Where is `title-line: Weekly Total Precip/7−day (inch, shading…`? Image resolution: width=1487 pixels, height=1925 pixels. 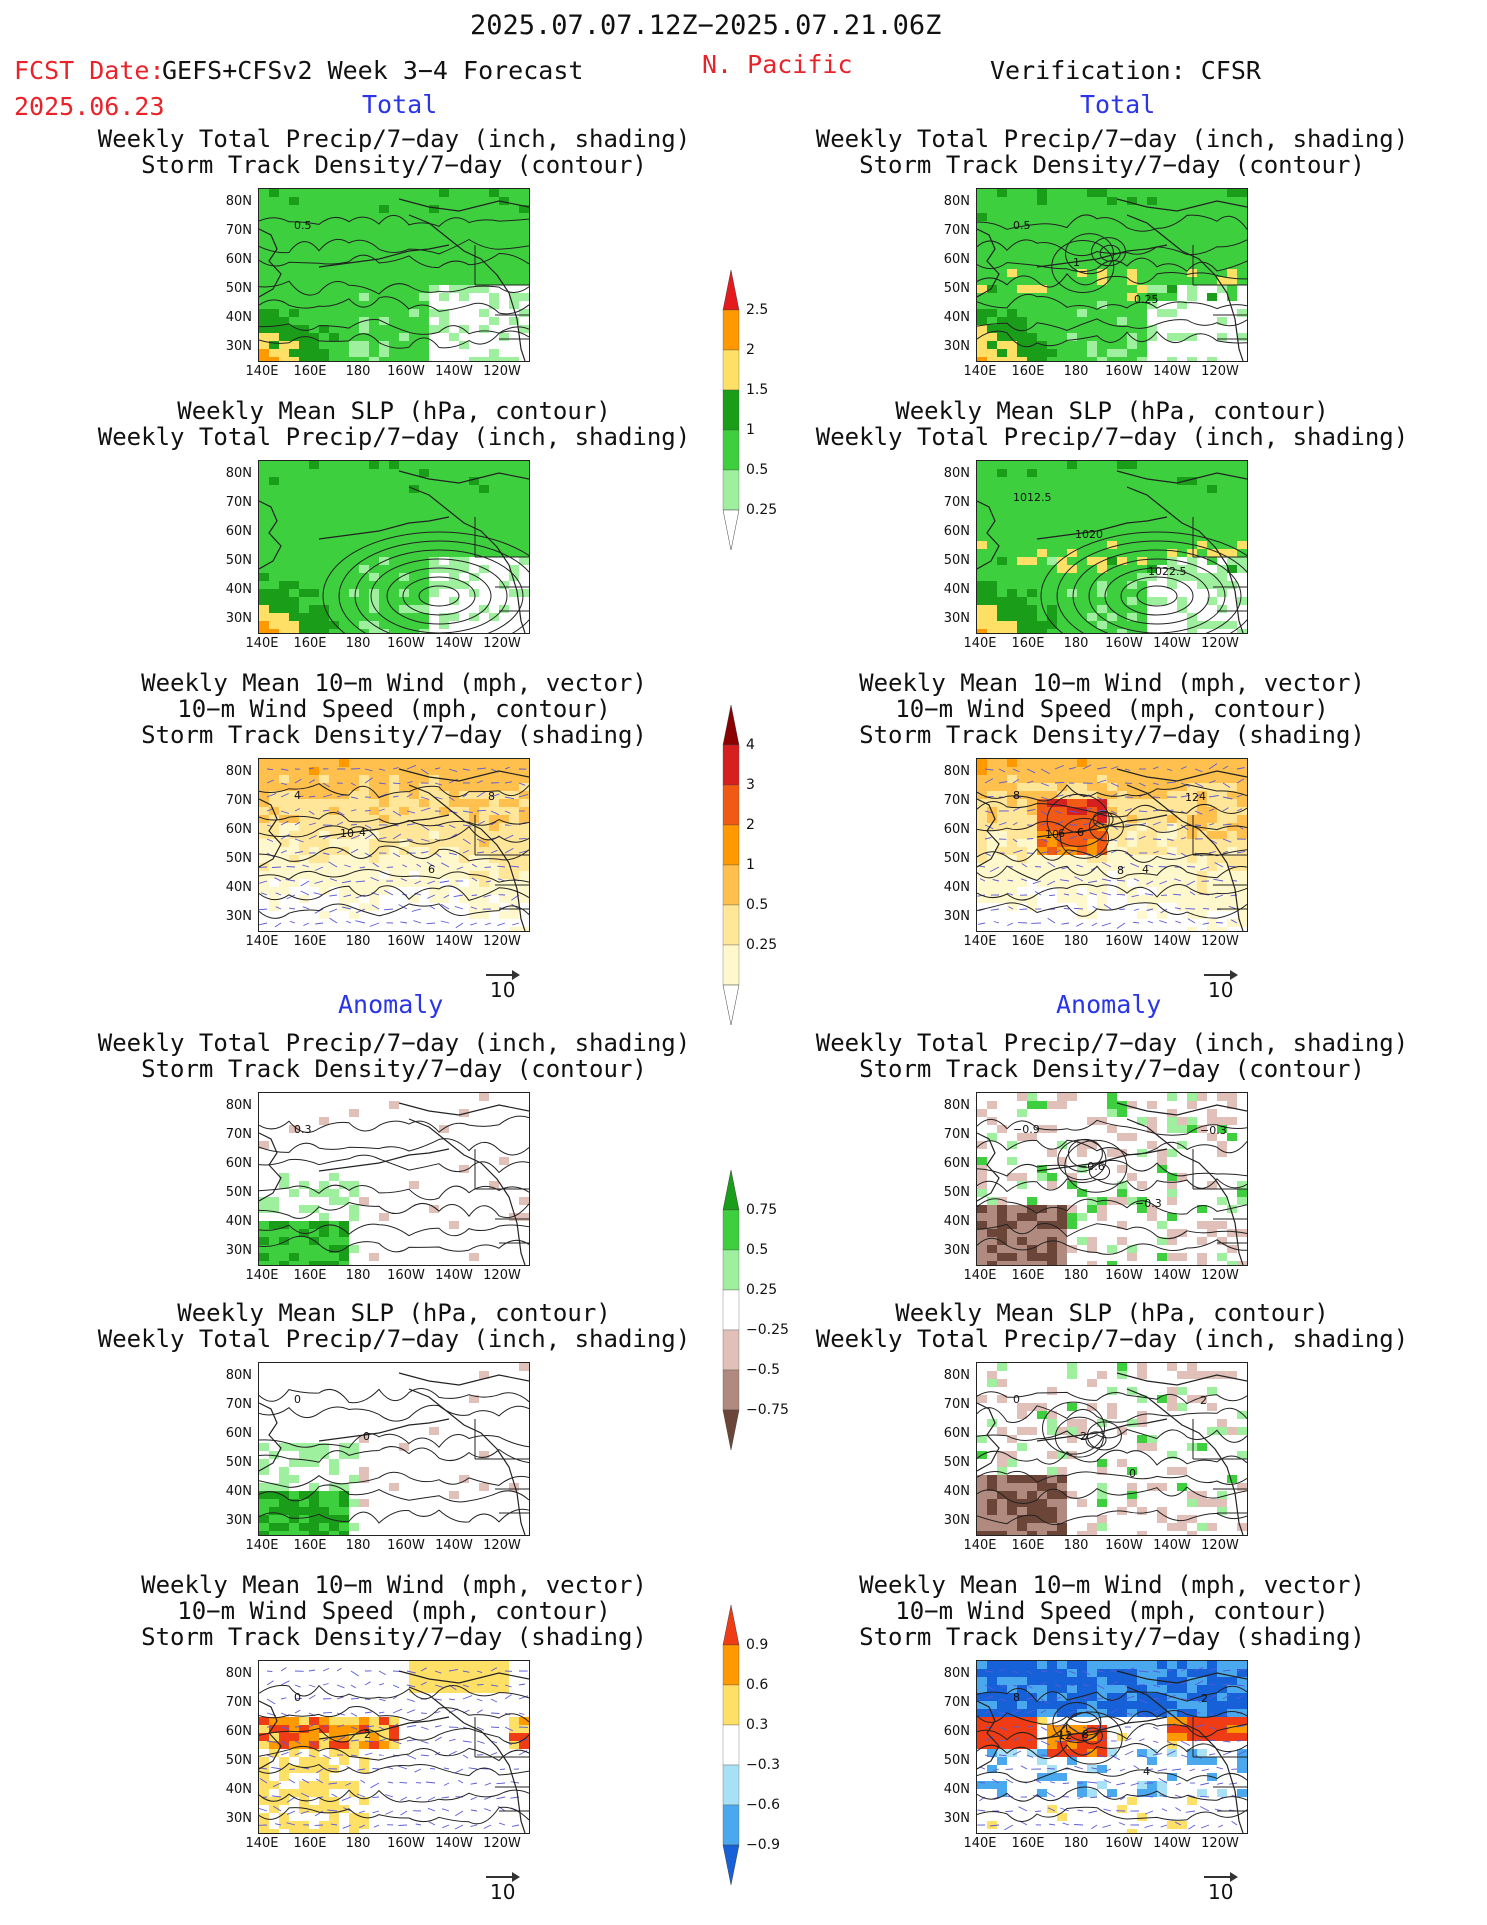
title-line: Weekly Total Precip/7−day (inch, shading… is located at coordinates (1112, 1339).